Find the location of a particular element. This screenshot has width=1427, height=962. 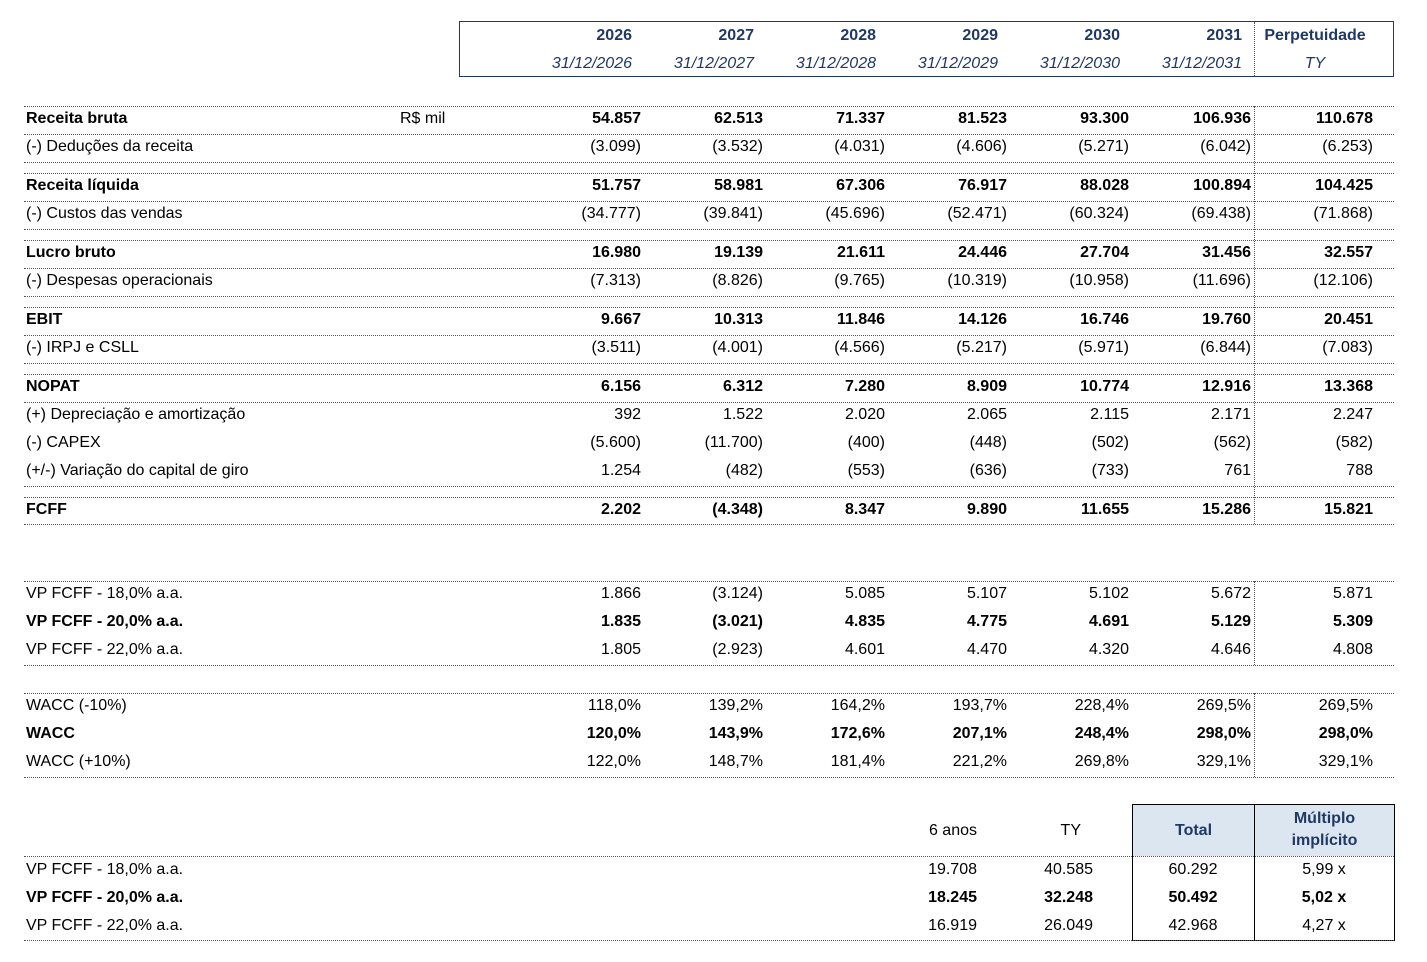

summary-total: 60.292 is located at coordinates (1193, 869).